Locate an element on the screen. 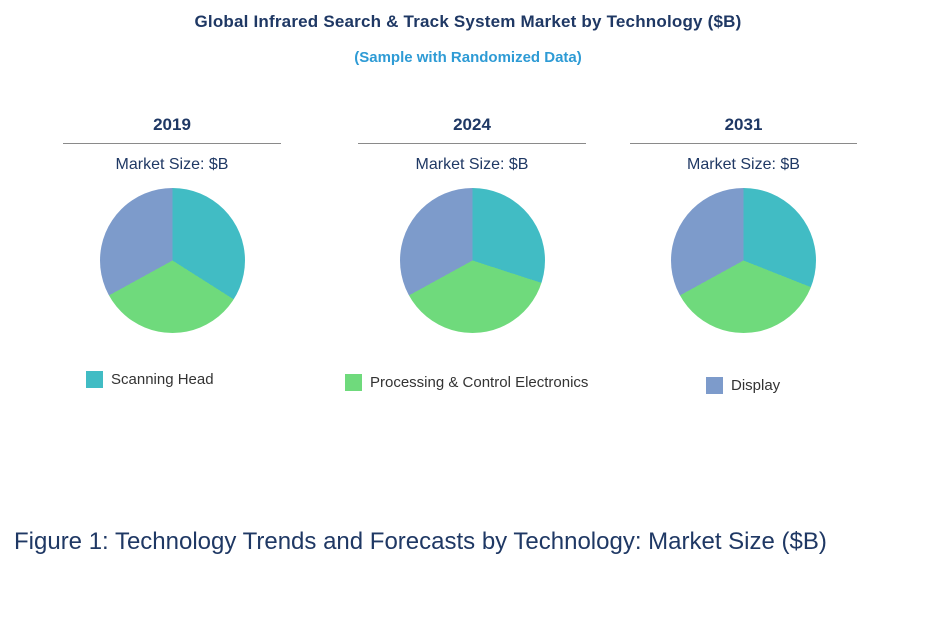  pie-column-2019: 2019 Market Size: $B is located at coordinates (172, 224).